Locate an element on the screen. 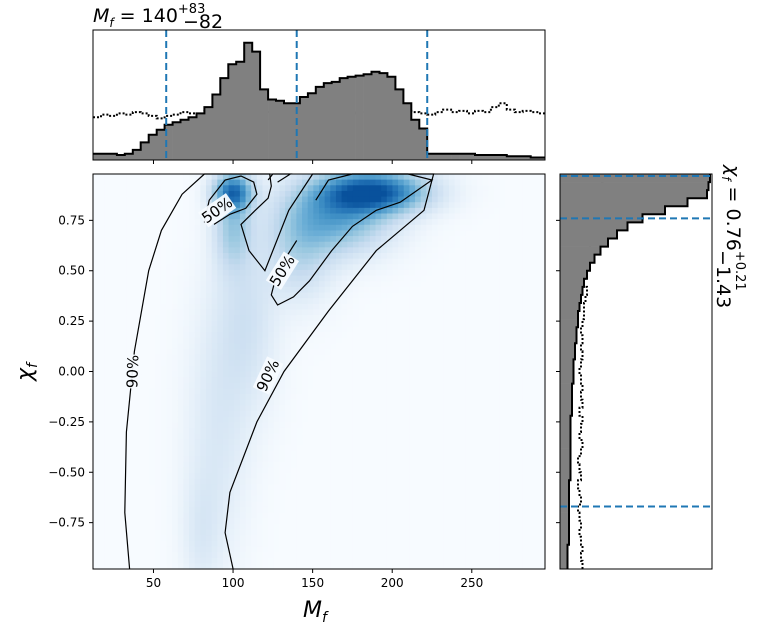  top-histogram-bar is located at coordinates (399, 124).